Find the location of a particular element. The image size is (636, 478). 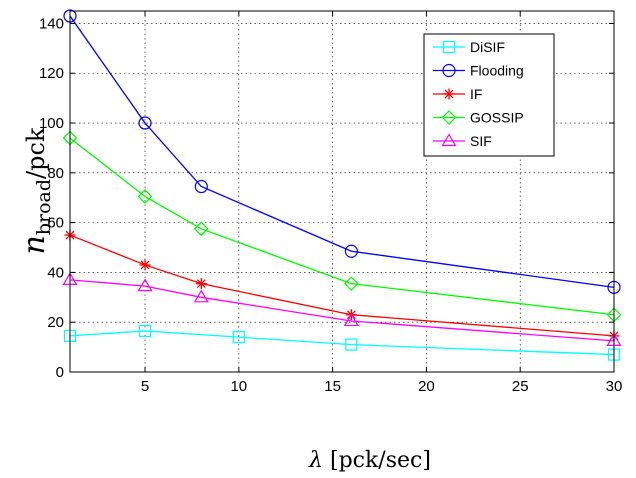

legend-entry-sif: SIF is located at coordinates (462, 141).